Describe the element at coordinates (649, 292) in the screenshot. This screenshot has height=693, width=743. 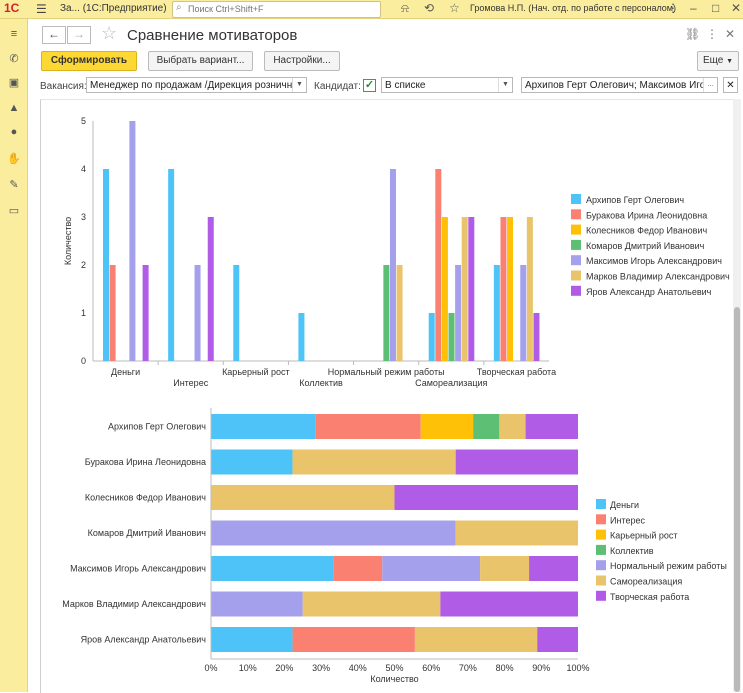
I see `legend-label: Яров Александр Анатольевич` at that location.